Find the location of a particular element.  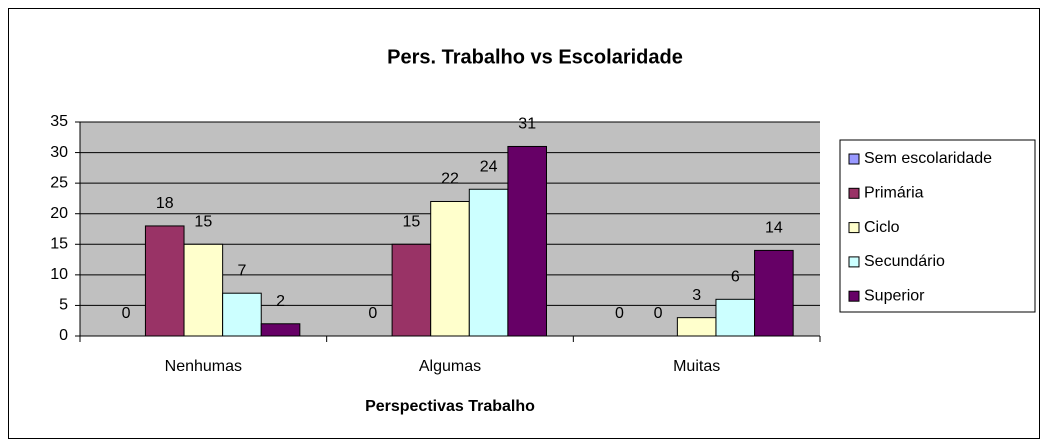

value-label: 3 is located at coordinates (696, 295).